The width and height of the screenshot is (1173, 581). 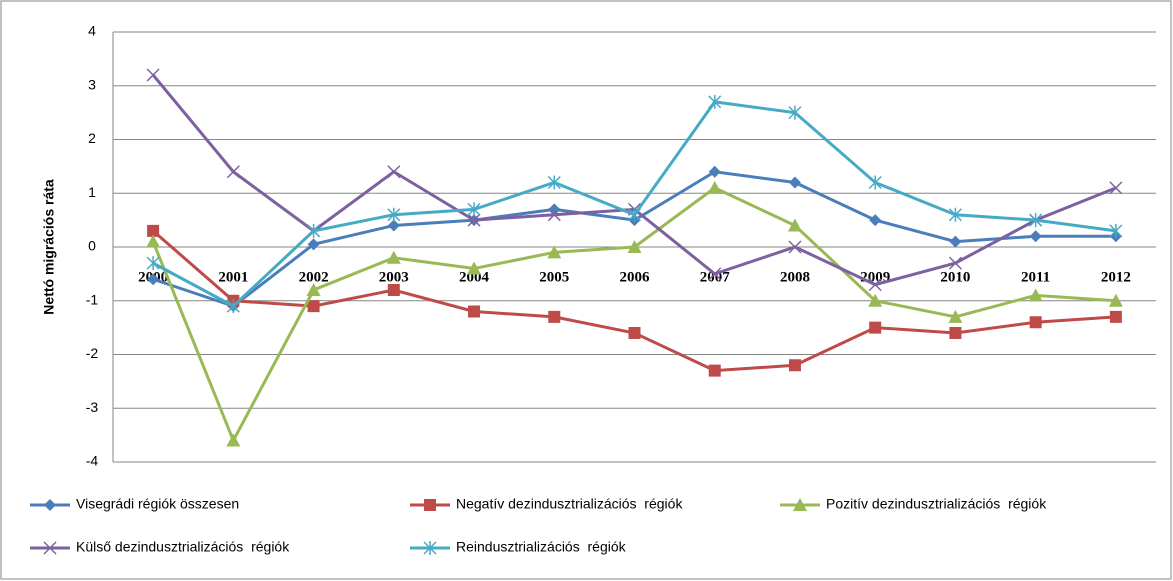 What do you see at coordinates (1116, 277) in the screenshot?
I see `x-tick-label: 2012` at bounding box center [1116, 277].